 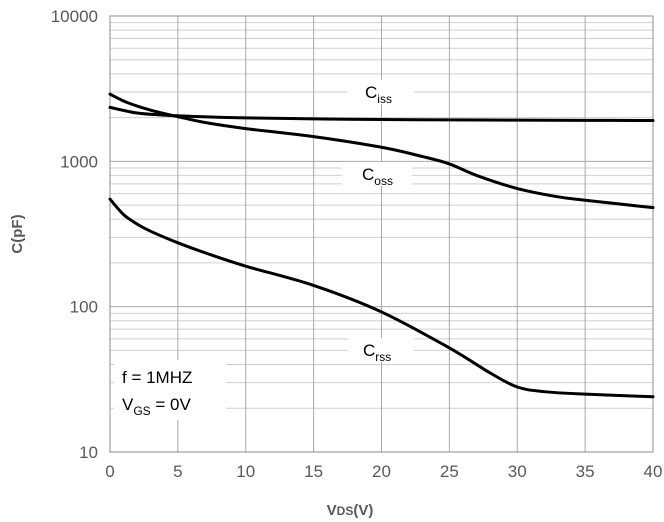 I want to click on conditions-bg, so click(x=170, y=390).